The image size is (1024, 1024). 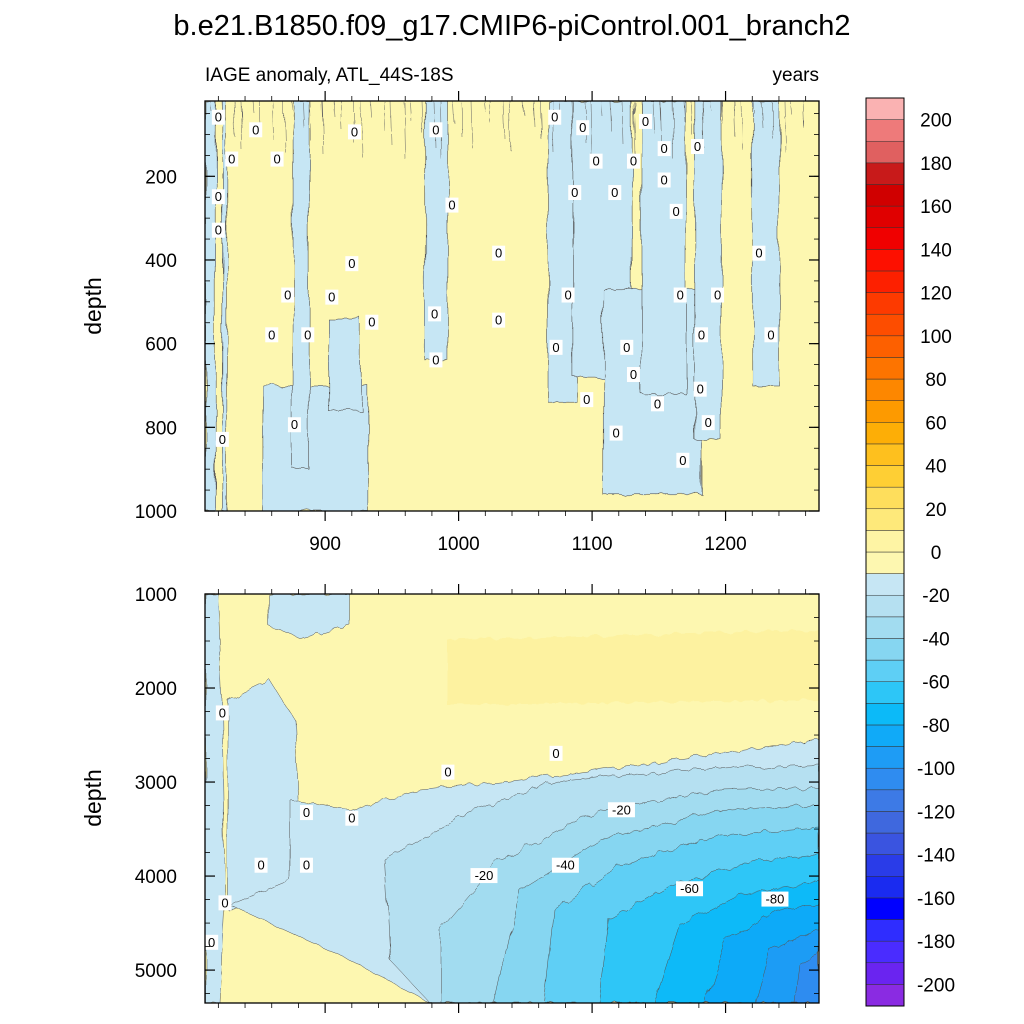 I want to click on colorbar-tick-label: 140, so click(x=936, y=250).